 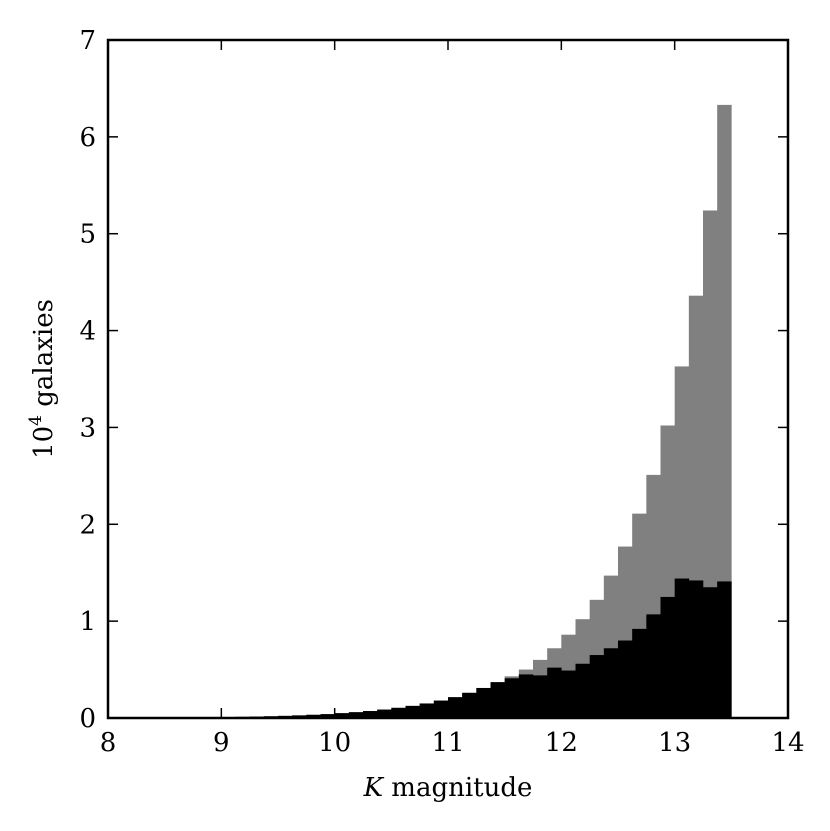 I want to click on x-tick-labels: 8 9 10 11 12 13 14, so click(x=452, y=743).